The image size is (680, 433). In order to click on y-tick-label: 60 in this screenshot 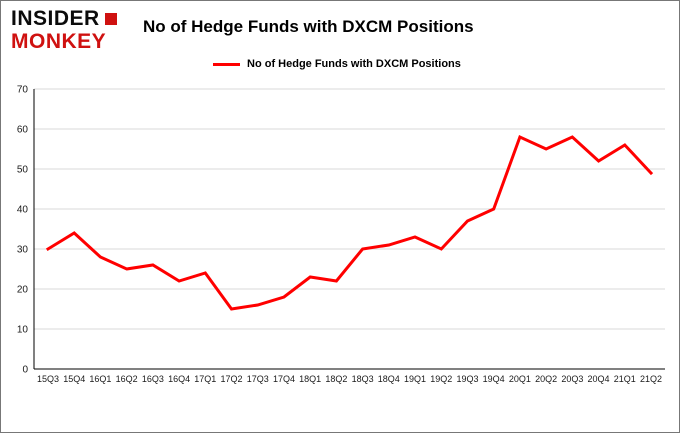, I will do `click(23, 130)`.